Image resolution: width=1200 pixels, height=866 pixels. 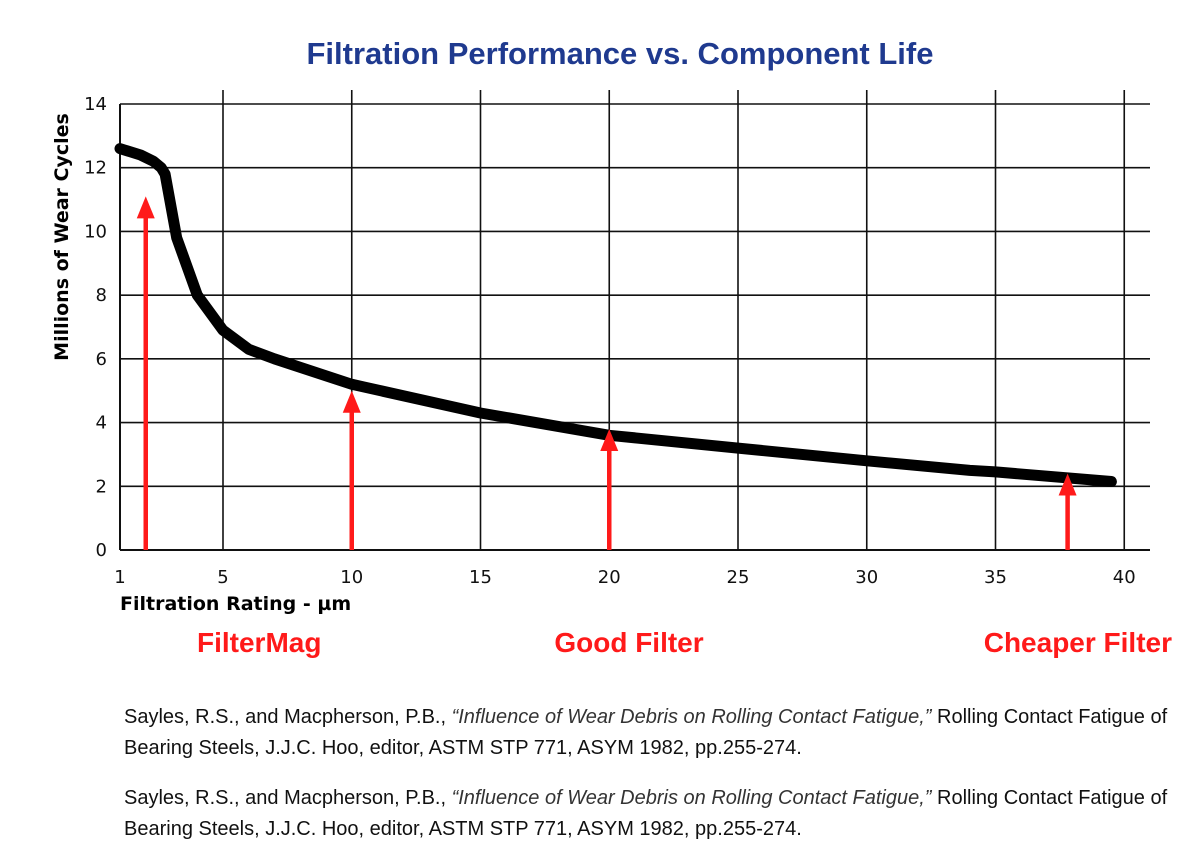 I want to click on y-tick-label: 14, so click(x=95, y=104).